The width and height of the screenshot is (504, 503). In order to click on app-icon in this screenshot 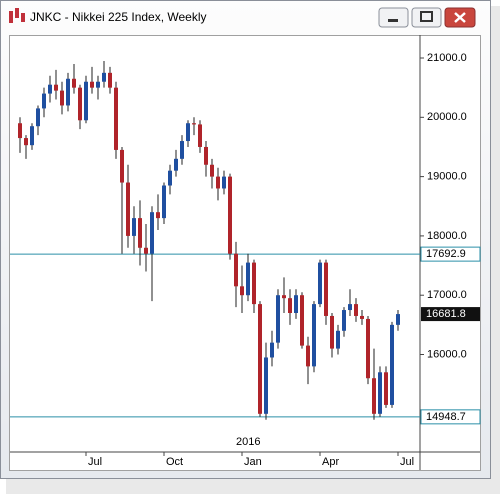, I will do `click(17, 15)`.